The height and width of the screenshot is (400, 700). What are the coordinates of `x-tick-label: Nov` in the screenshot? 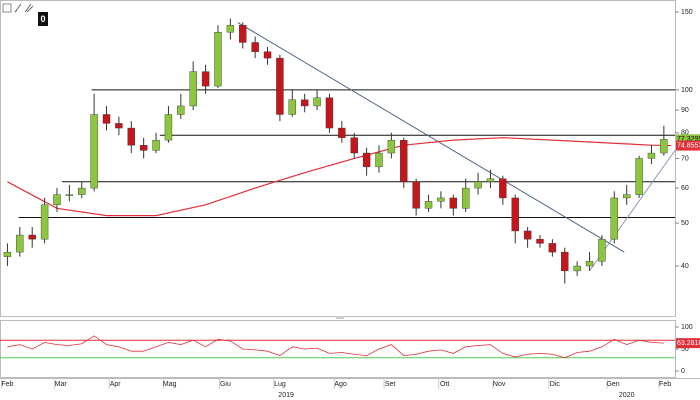 It's located at (499, 384).